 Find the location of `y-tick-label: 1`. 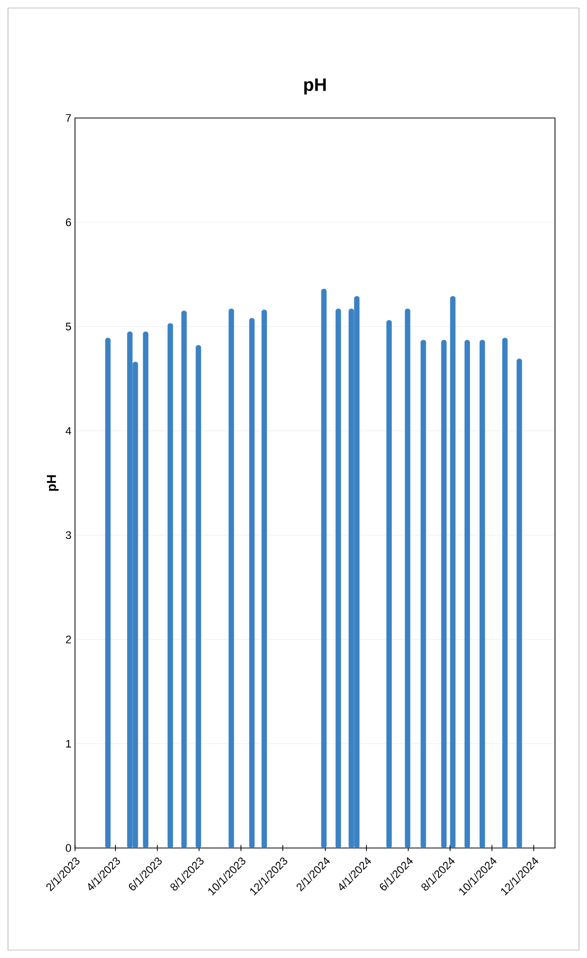

y-tick-label: 1 is located at coordinates (68, 744).